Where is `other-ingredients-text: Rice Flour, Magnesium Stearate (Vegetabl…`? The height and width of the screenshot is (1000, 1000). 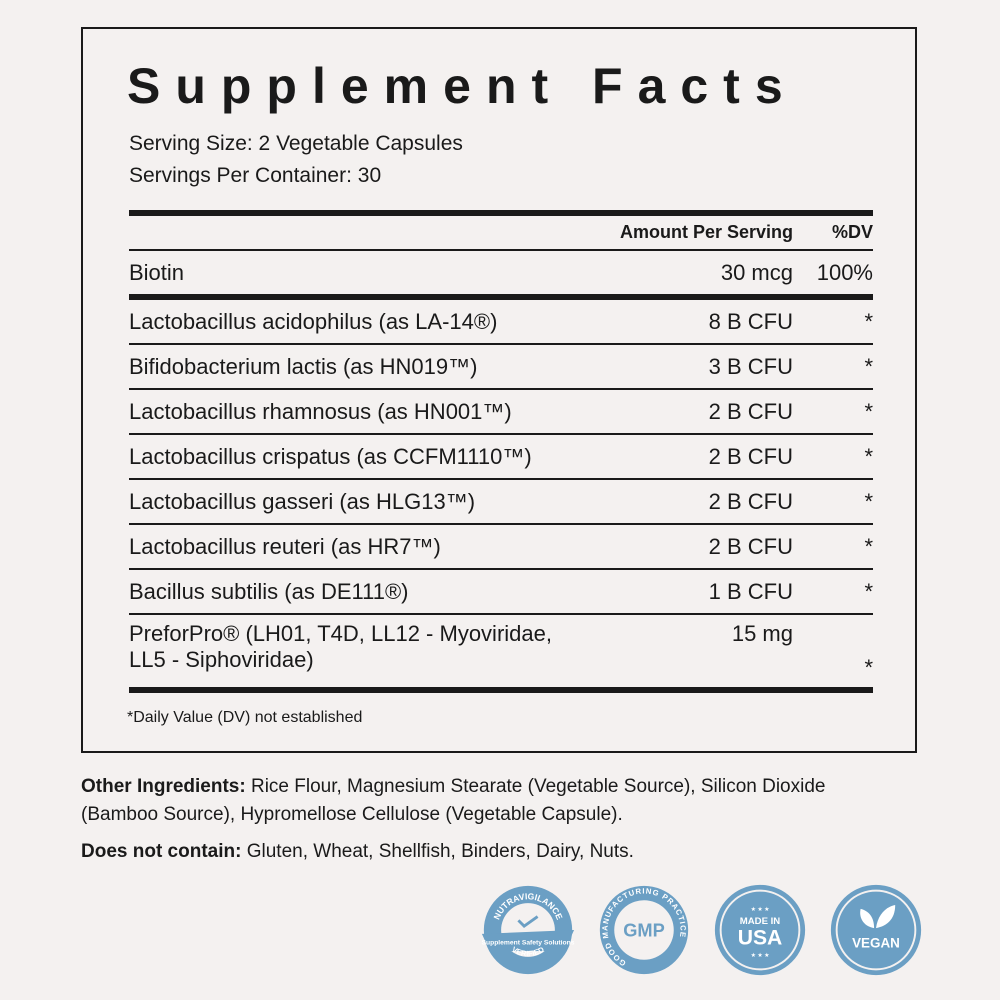 other-ingredients-text: Rice Flour, Magnesium Stearate (Vegetabl… is located at coordinates (453, 800).